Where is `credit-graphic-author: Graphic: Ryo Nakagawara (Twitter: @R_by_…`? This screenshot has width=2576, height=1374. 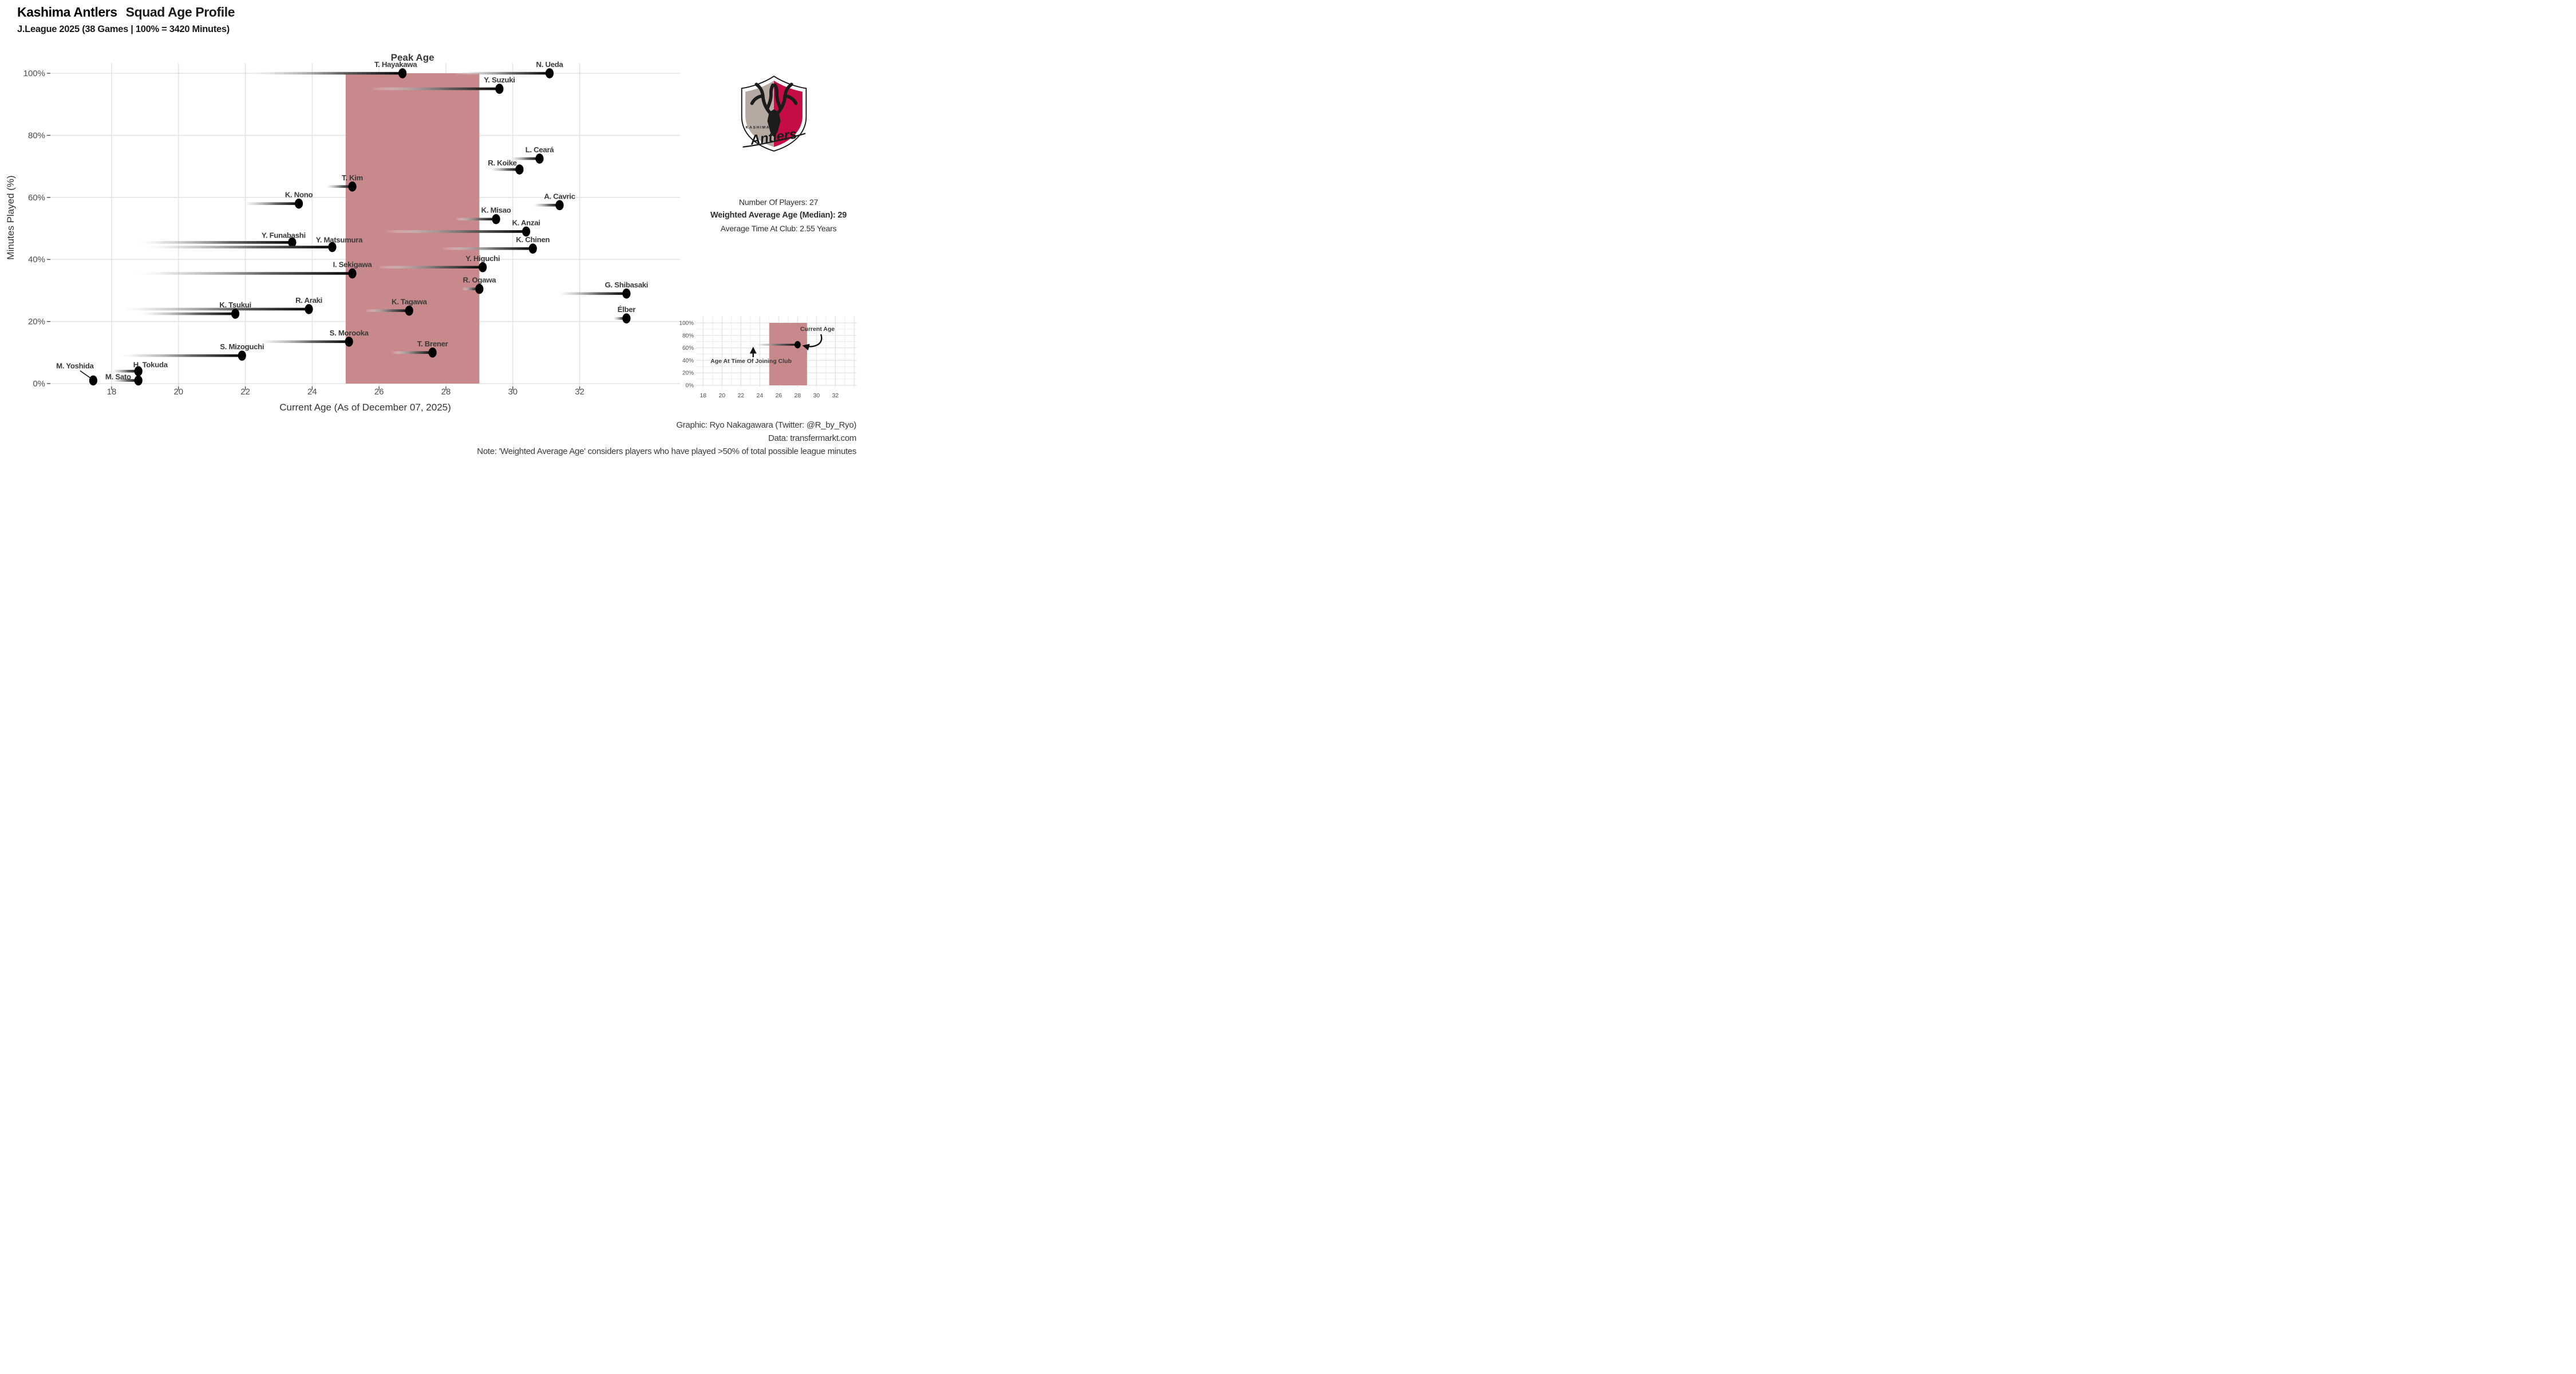 credit-graphic-author: Graphic: Ryo Nakagawara (Twitter: @R_by_… is located at coordinates (766, 425).